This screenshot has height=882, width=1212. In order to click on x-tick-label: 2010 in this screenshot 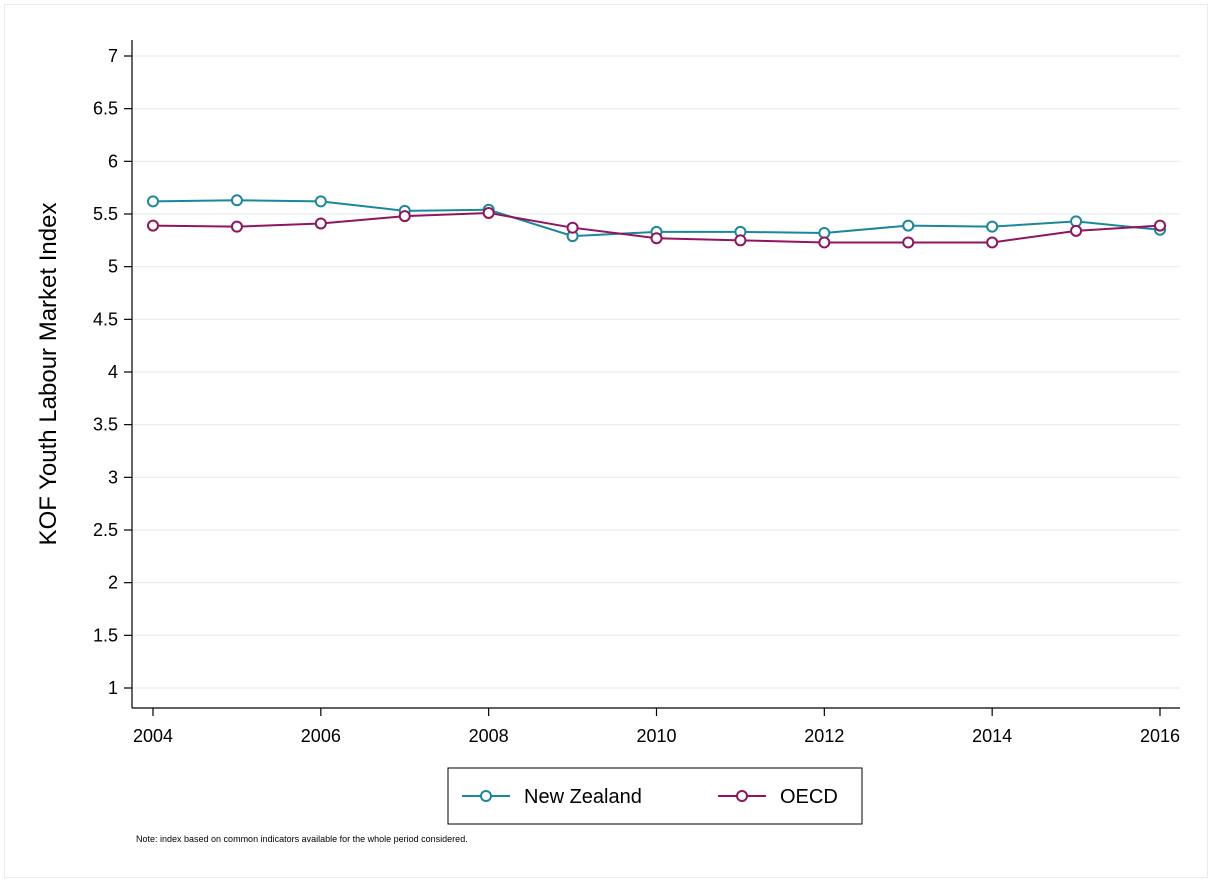, I will do `click(656, 736)`.